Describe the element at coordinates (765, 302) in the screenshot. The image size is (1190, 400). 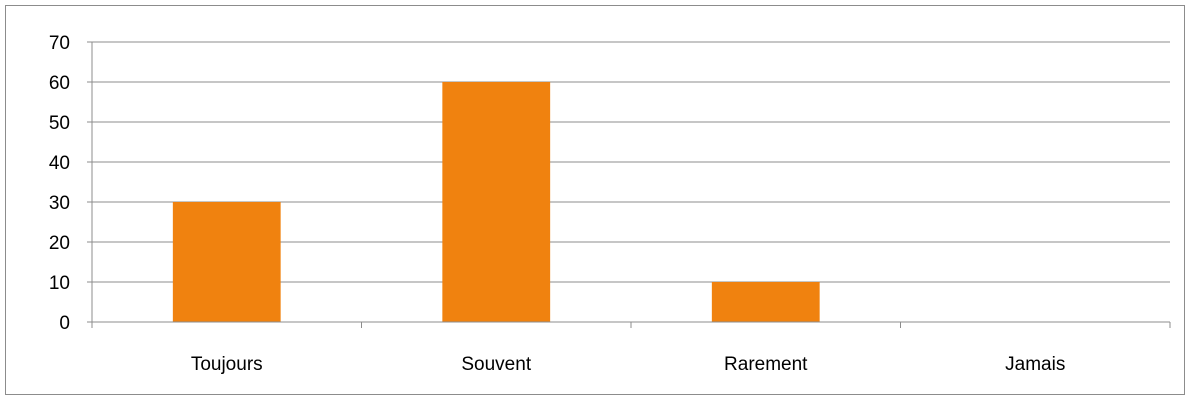
I see `bar-rarement` at that location.